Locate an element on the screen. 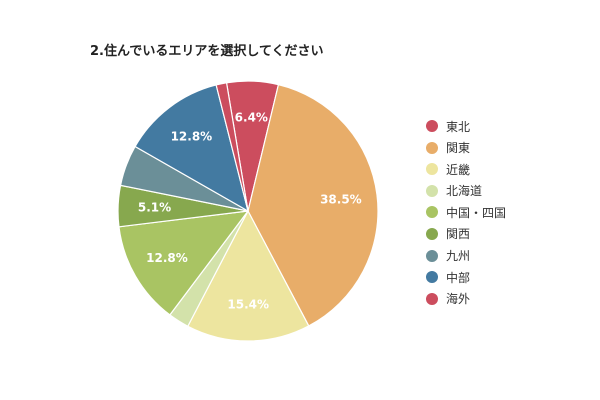 This screenshot has width=600, height=400. legend-item: 関東 is located at coordinates (466, 148).